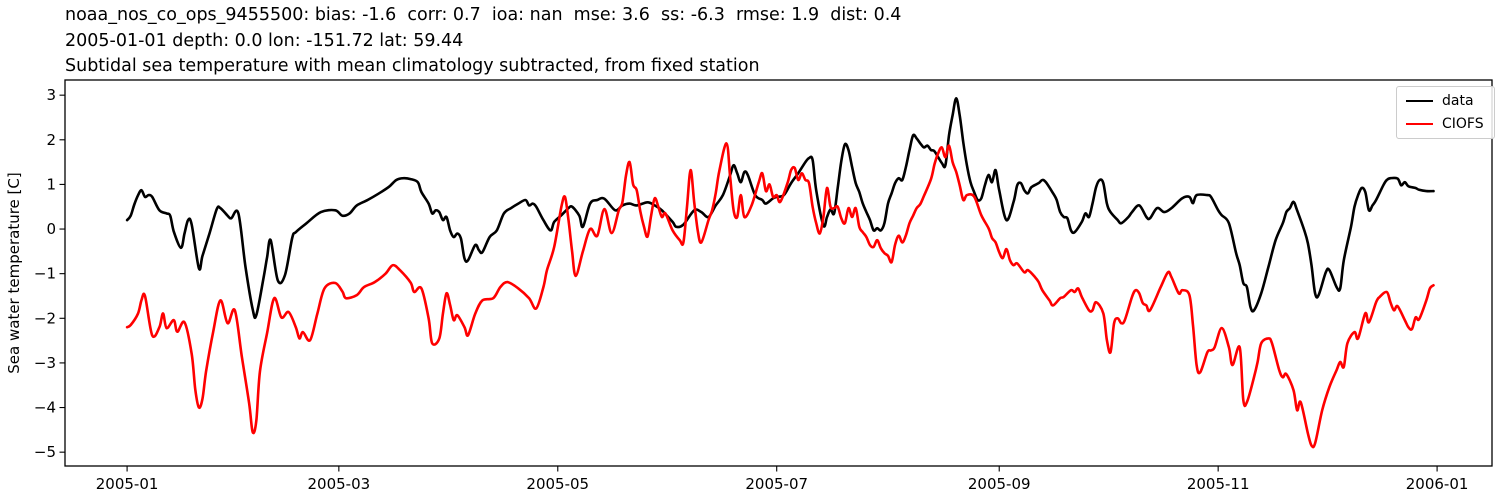  I want to click on legend-item-ciofs: CIOFS, so click(1445, 124).